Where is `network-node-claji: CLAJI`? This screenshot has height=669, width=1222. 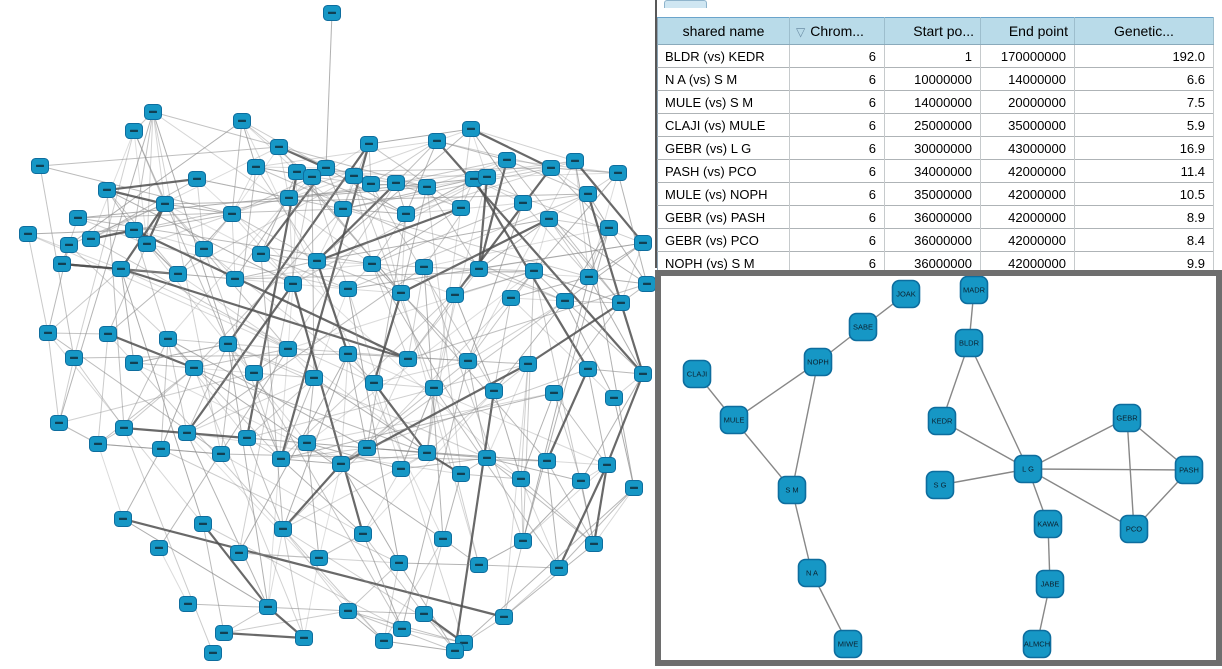 network-node-claji: CLAJI is located at coordinates (697, 374).